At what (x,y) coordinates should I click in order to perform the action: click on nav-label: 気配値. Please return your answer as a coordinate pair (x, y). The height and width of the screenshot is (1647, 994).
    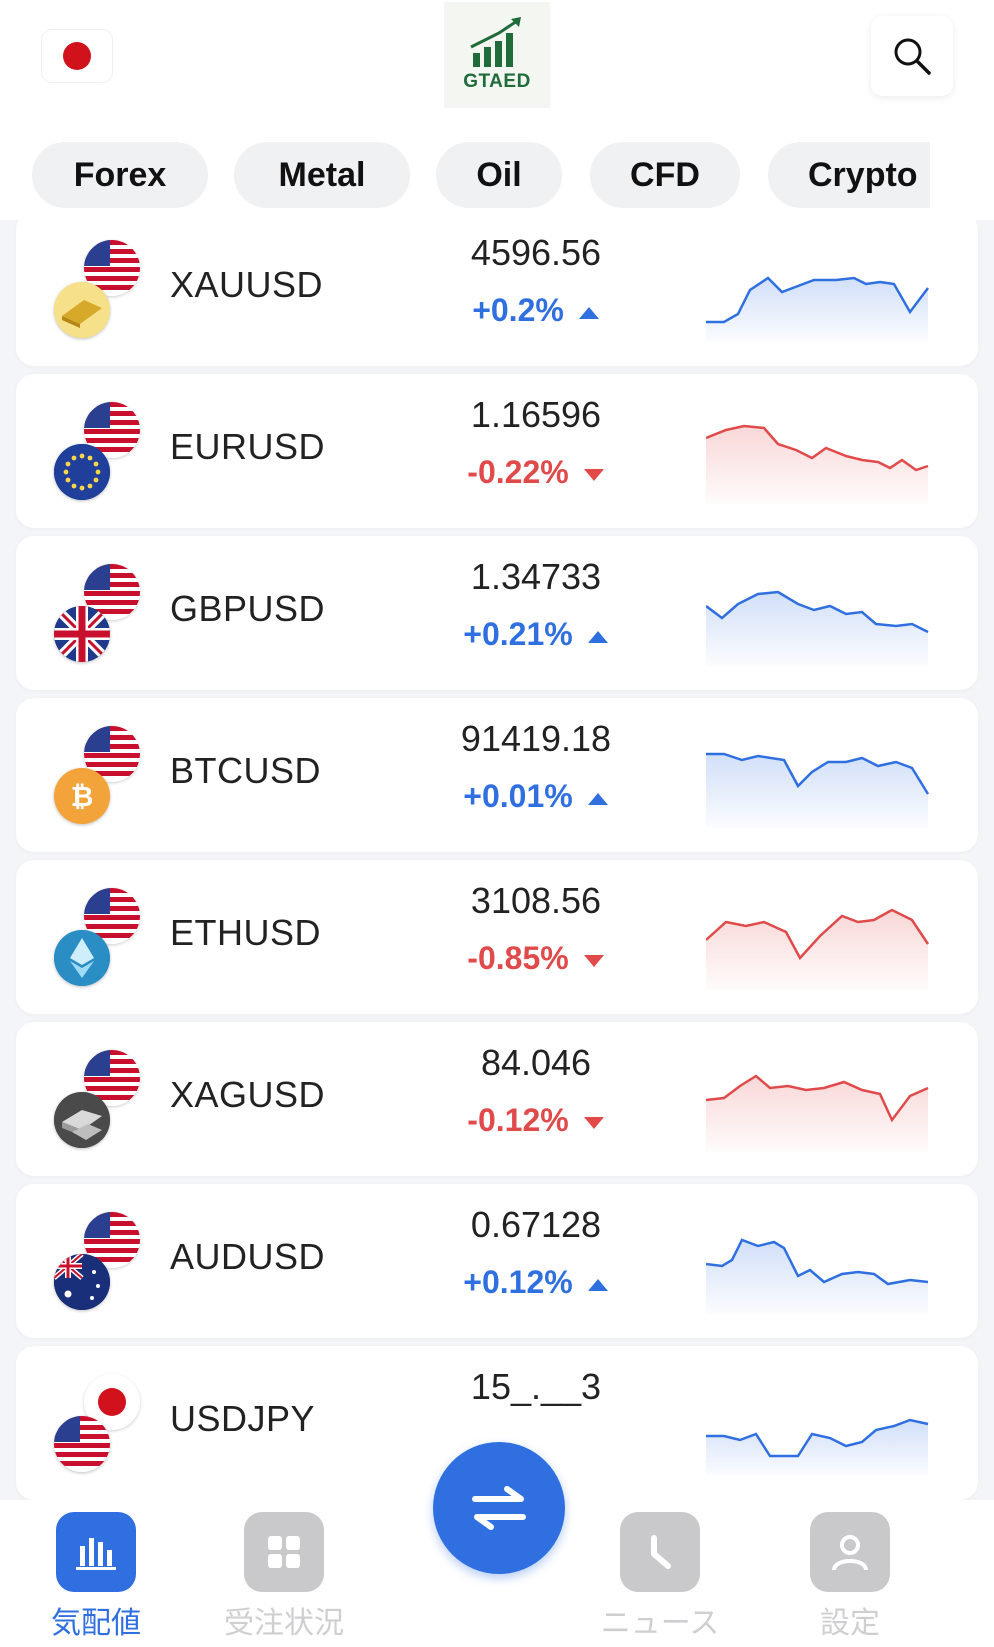
    Looking at the image, I should click on (96, 1623).